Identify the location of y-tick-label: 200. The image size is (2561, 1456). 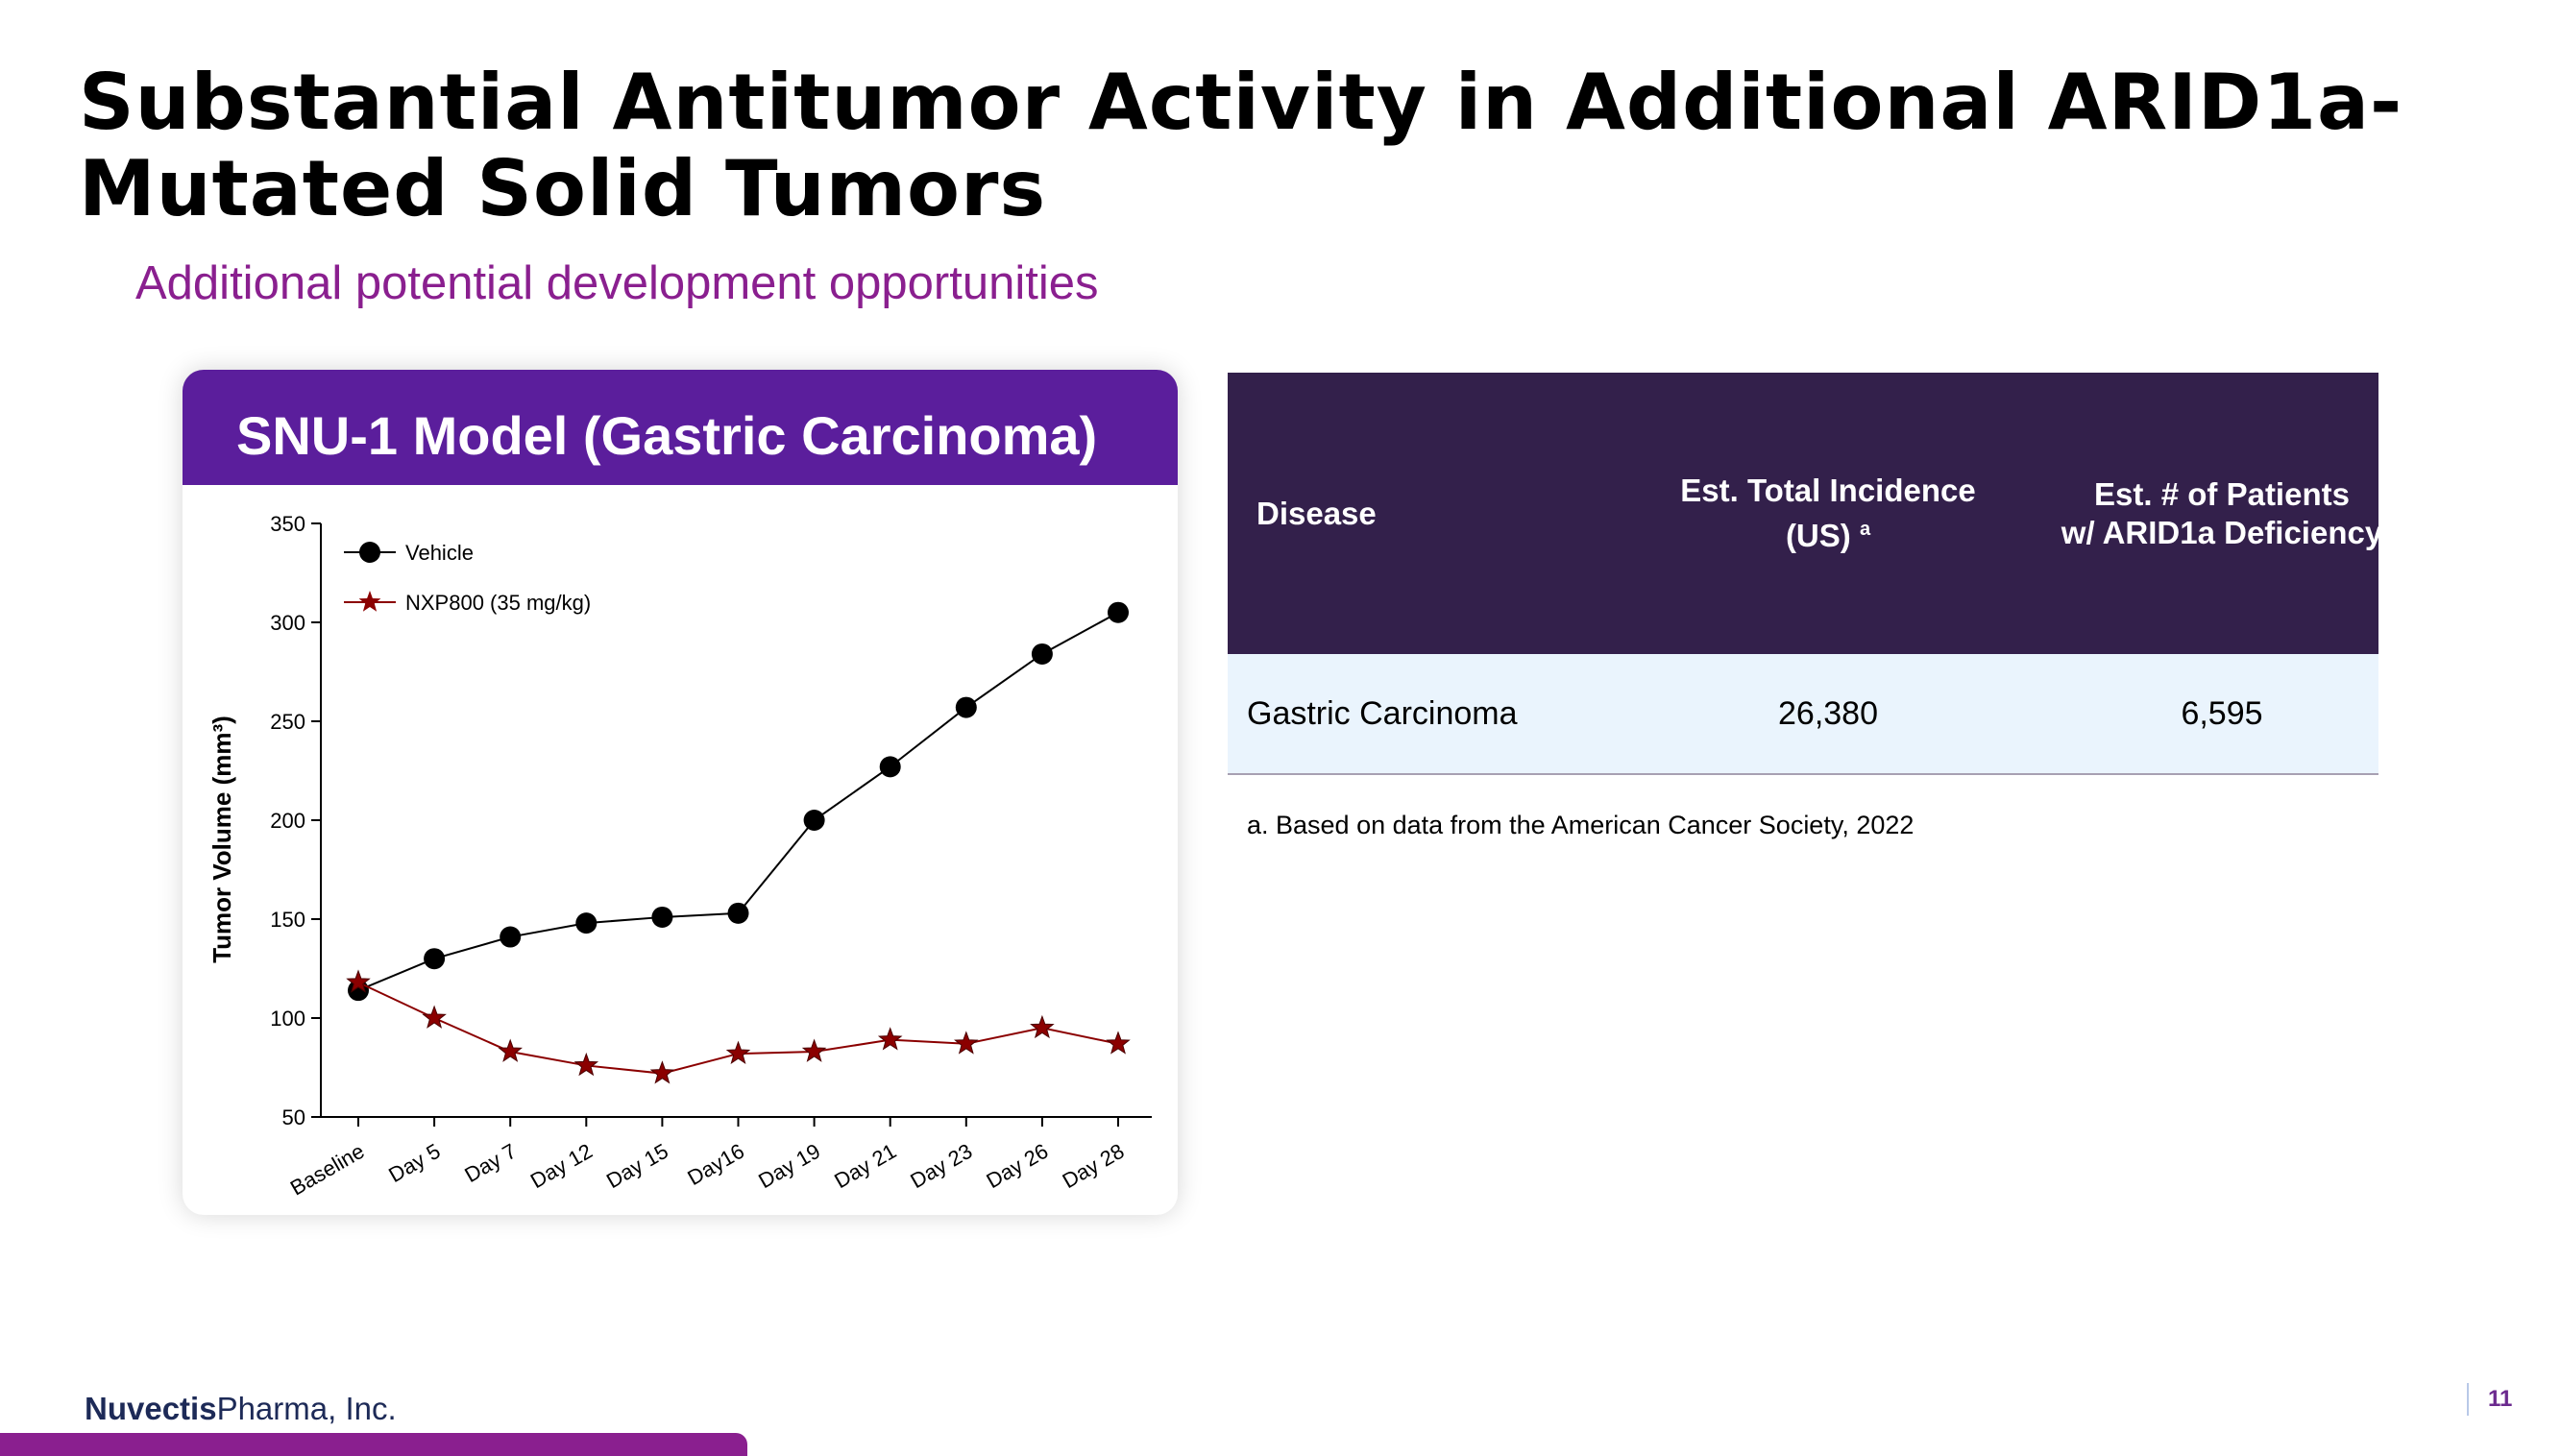
(287, 821).